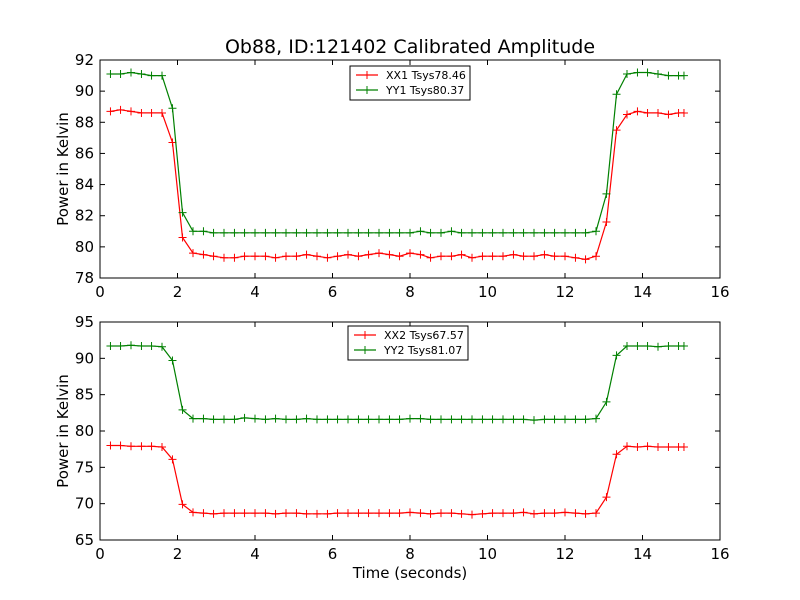  I want to click on y-tick-label: 75, so click(84, 467).